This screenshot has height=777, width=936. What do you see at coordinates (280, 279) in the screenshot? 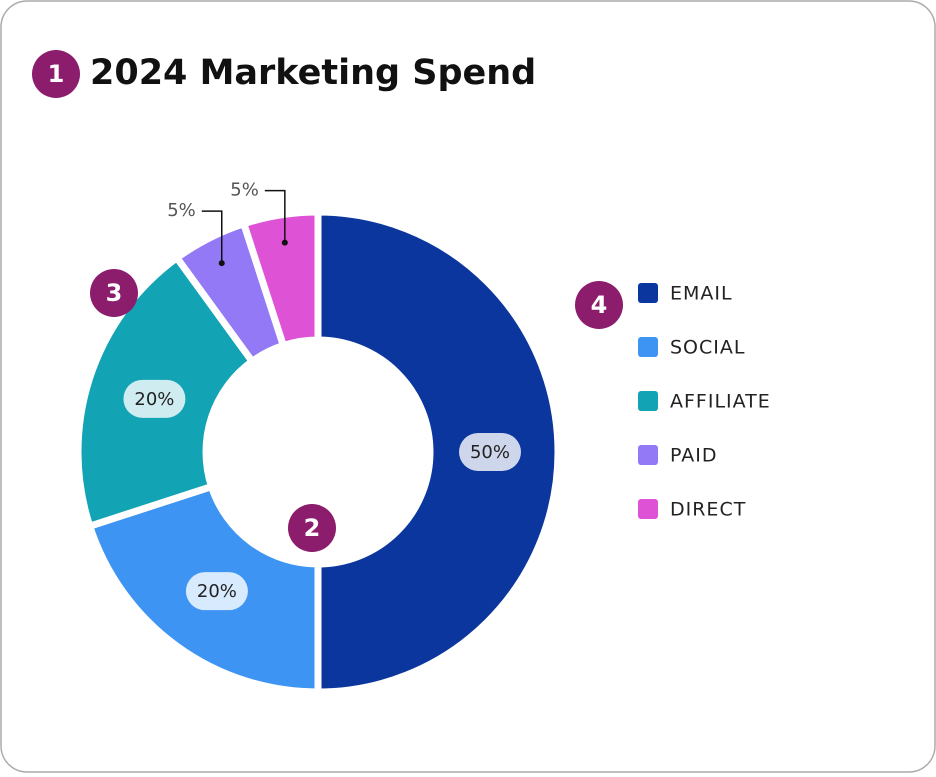
I see `donut-slice` at bounding box center [280, 279].